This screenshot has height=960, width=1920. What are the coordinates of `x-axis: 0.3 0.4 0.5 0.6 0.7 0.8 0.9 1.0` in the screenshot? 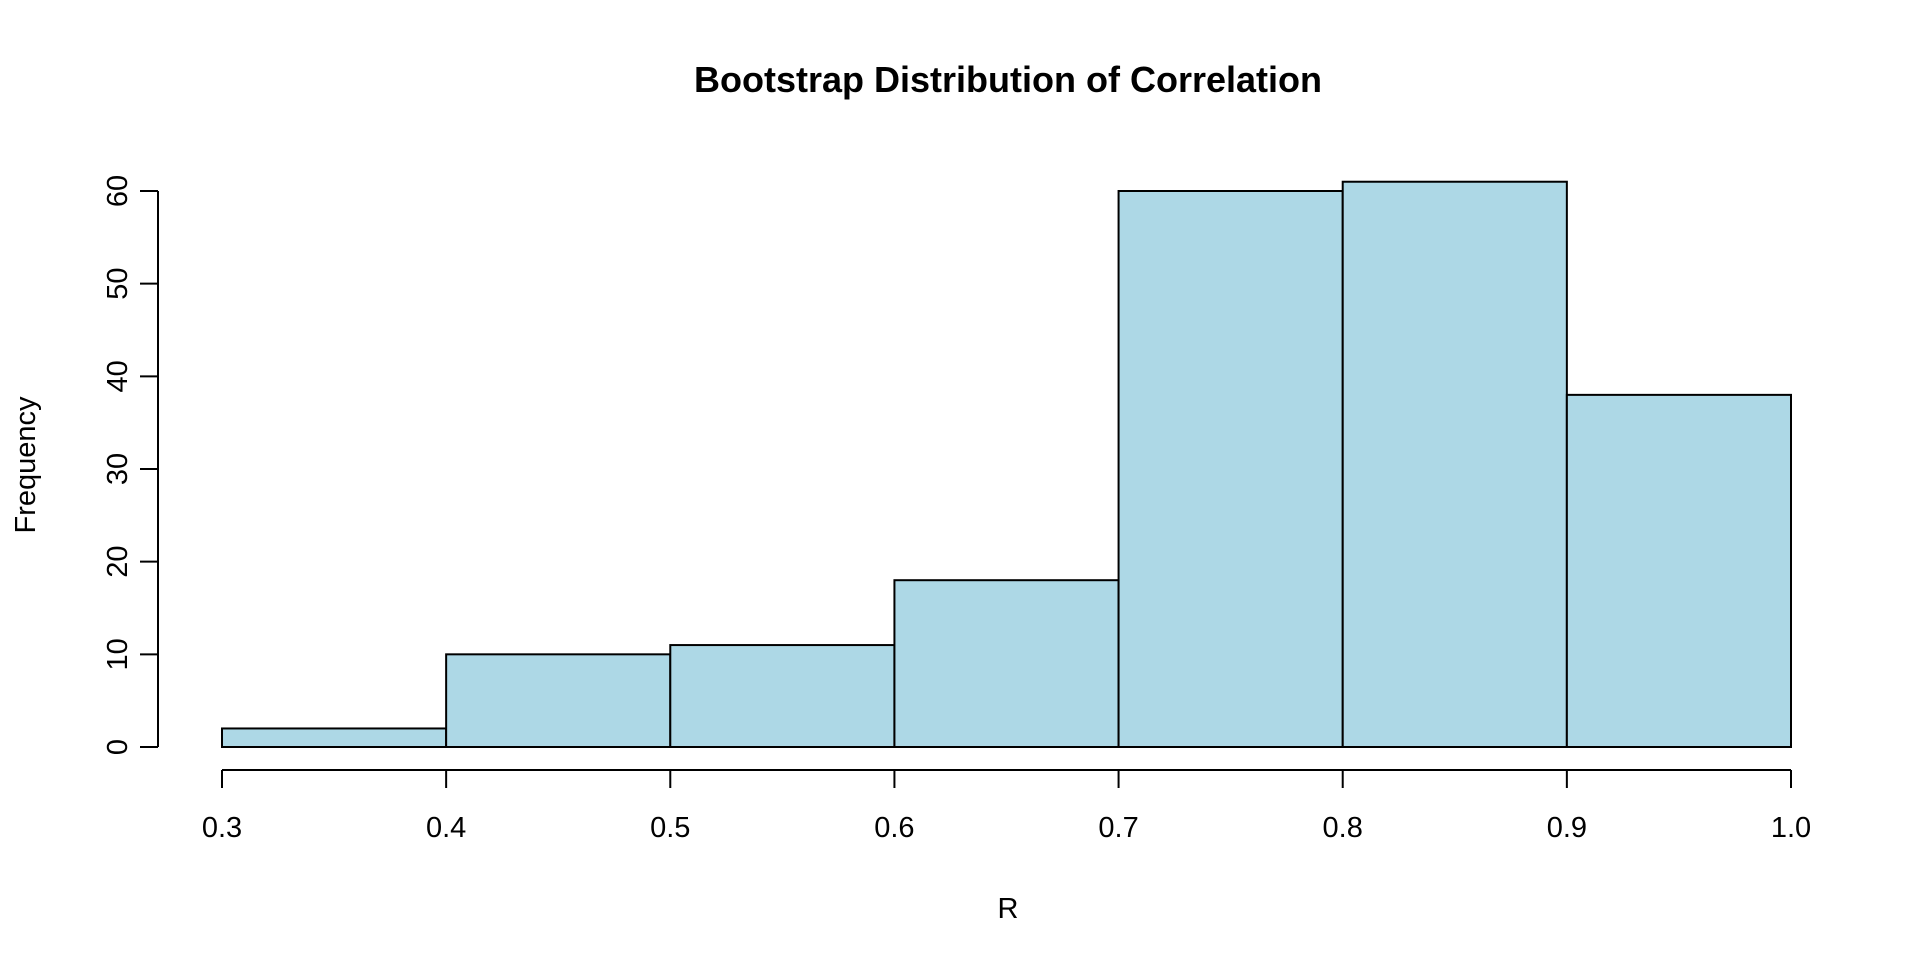 It's located at (1006, 806).